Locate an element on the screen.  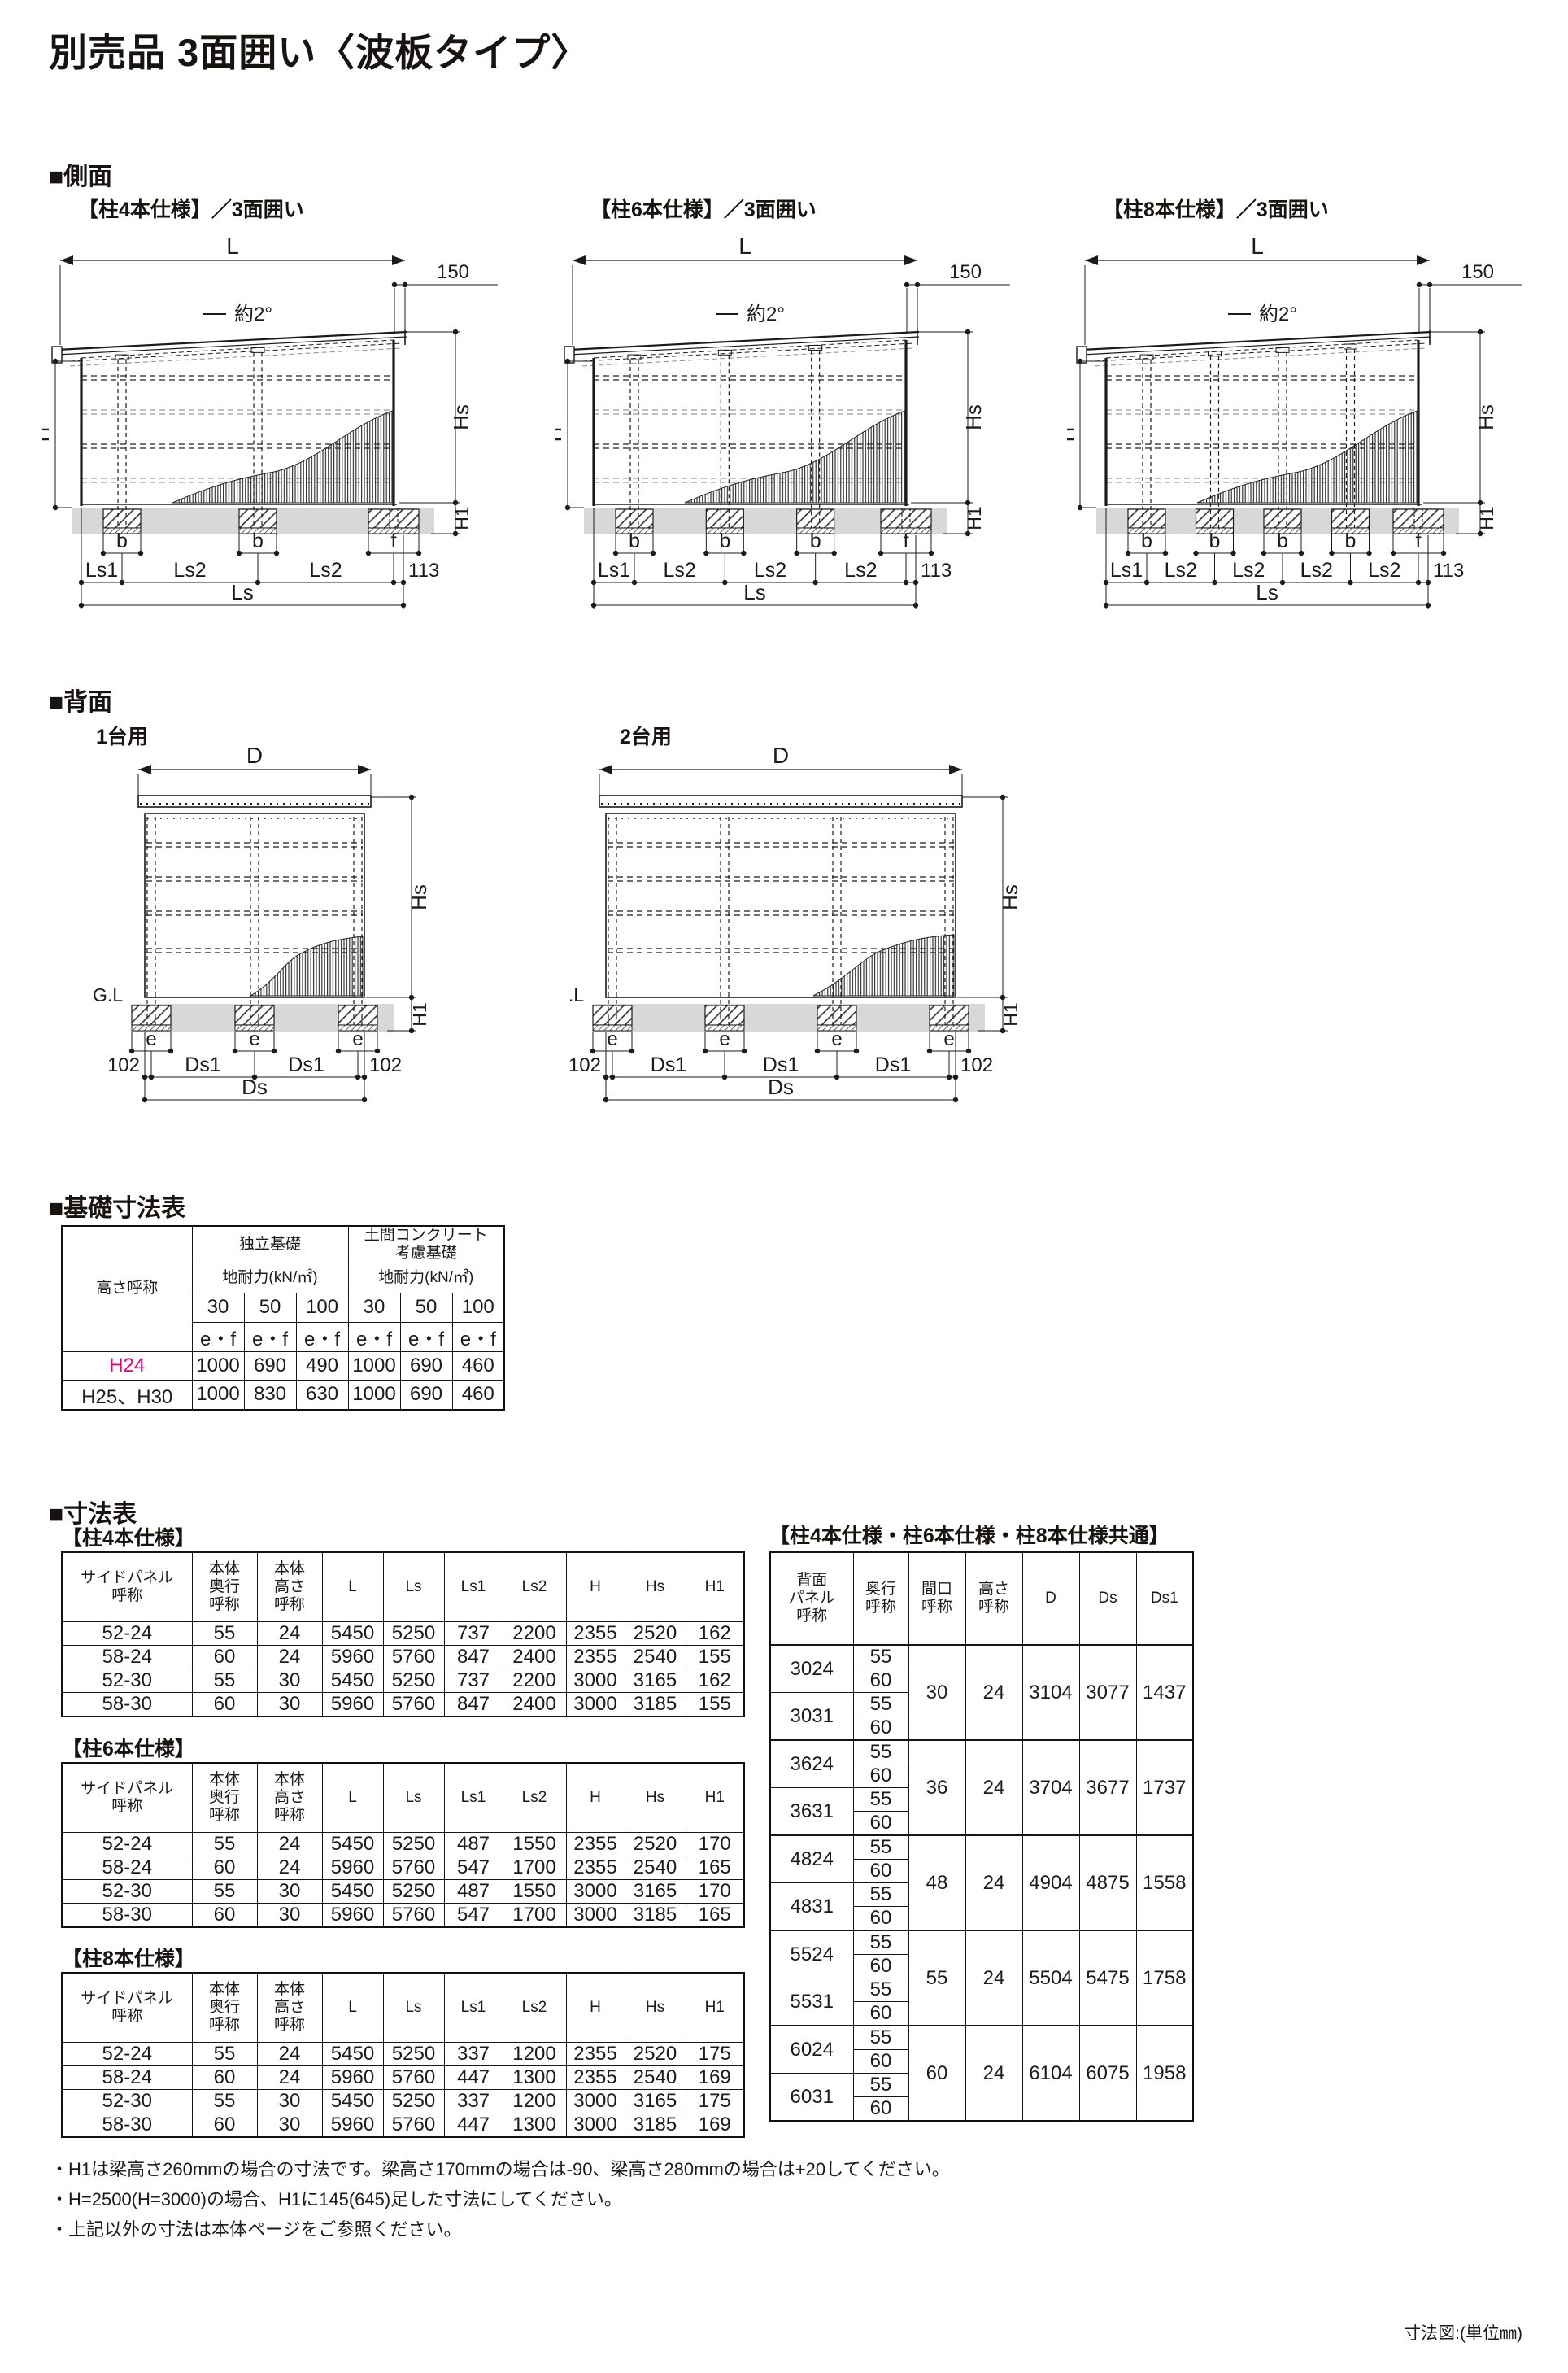
cell-dimension-value: 1200 is located at coordinates (534, 2054).